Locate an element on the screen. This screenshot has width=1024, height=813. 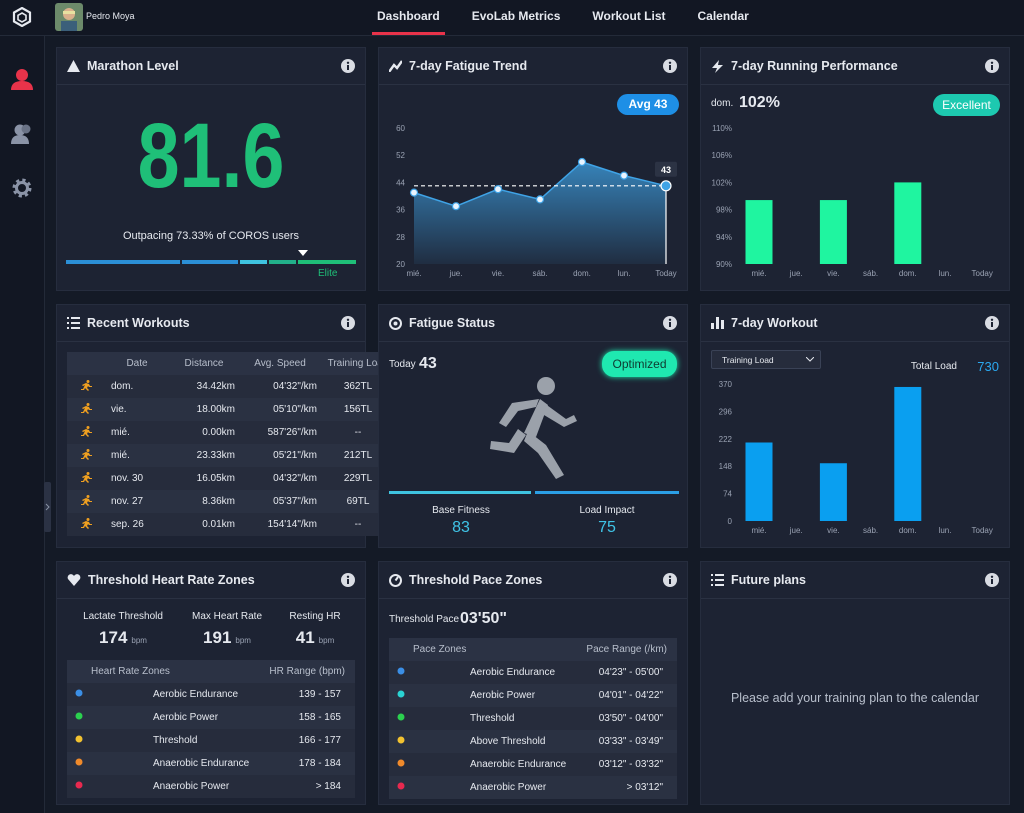
workout-row: mié. 0.00km 587'26"/km -- is located at coordinates (231, 432).